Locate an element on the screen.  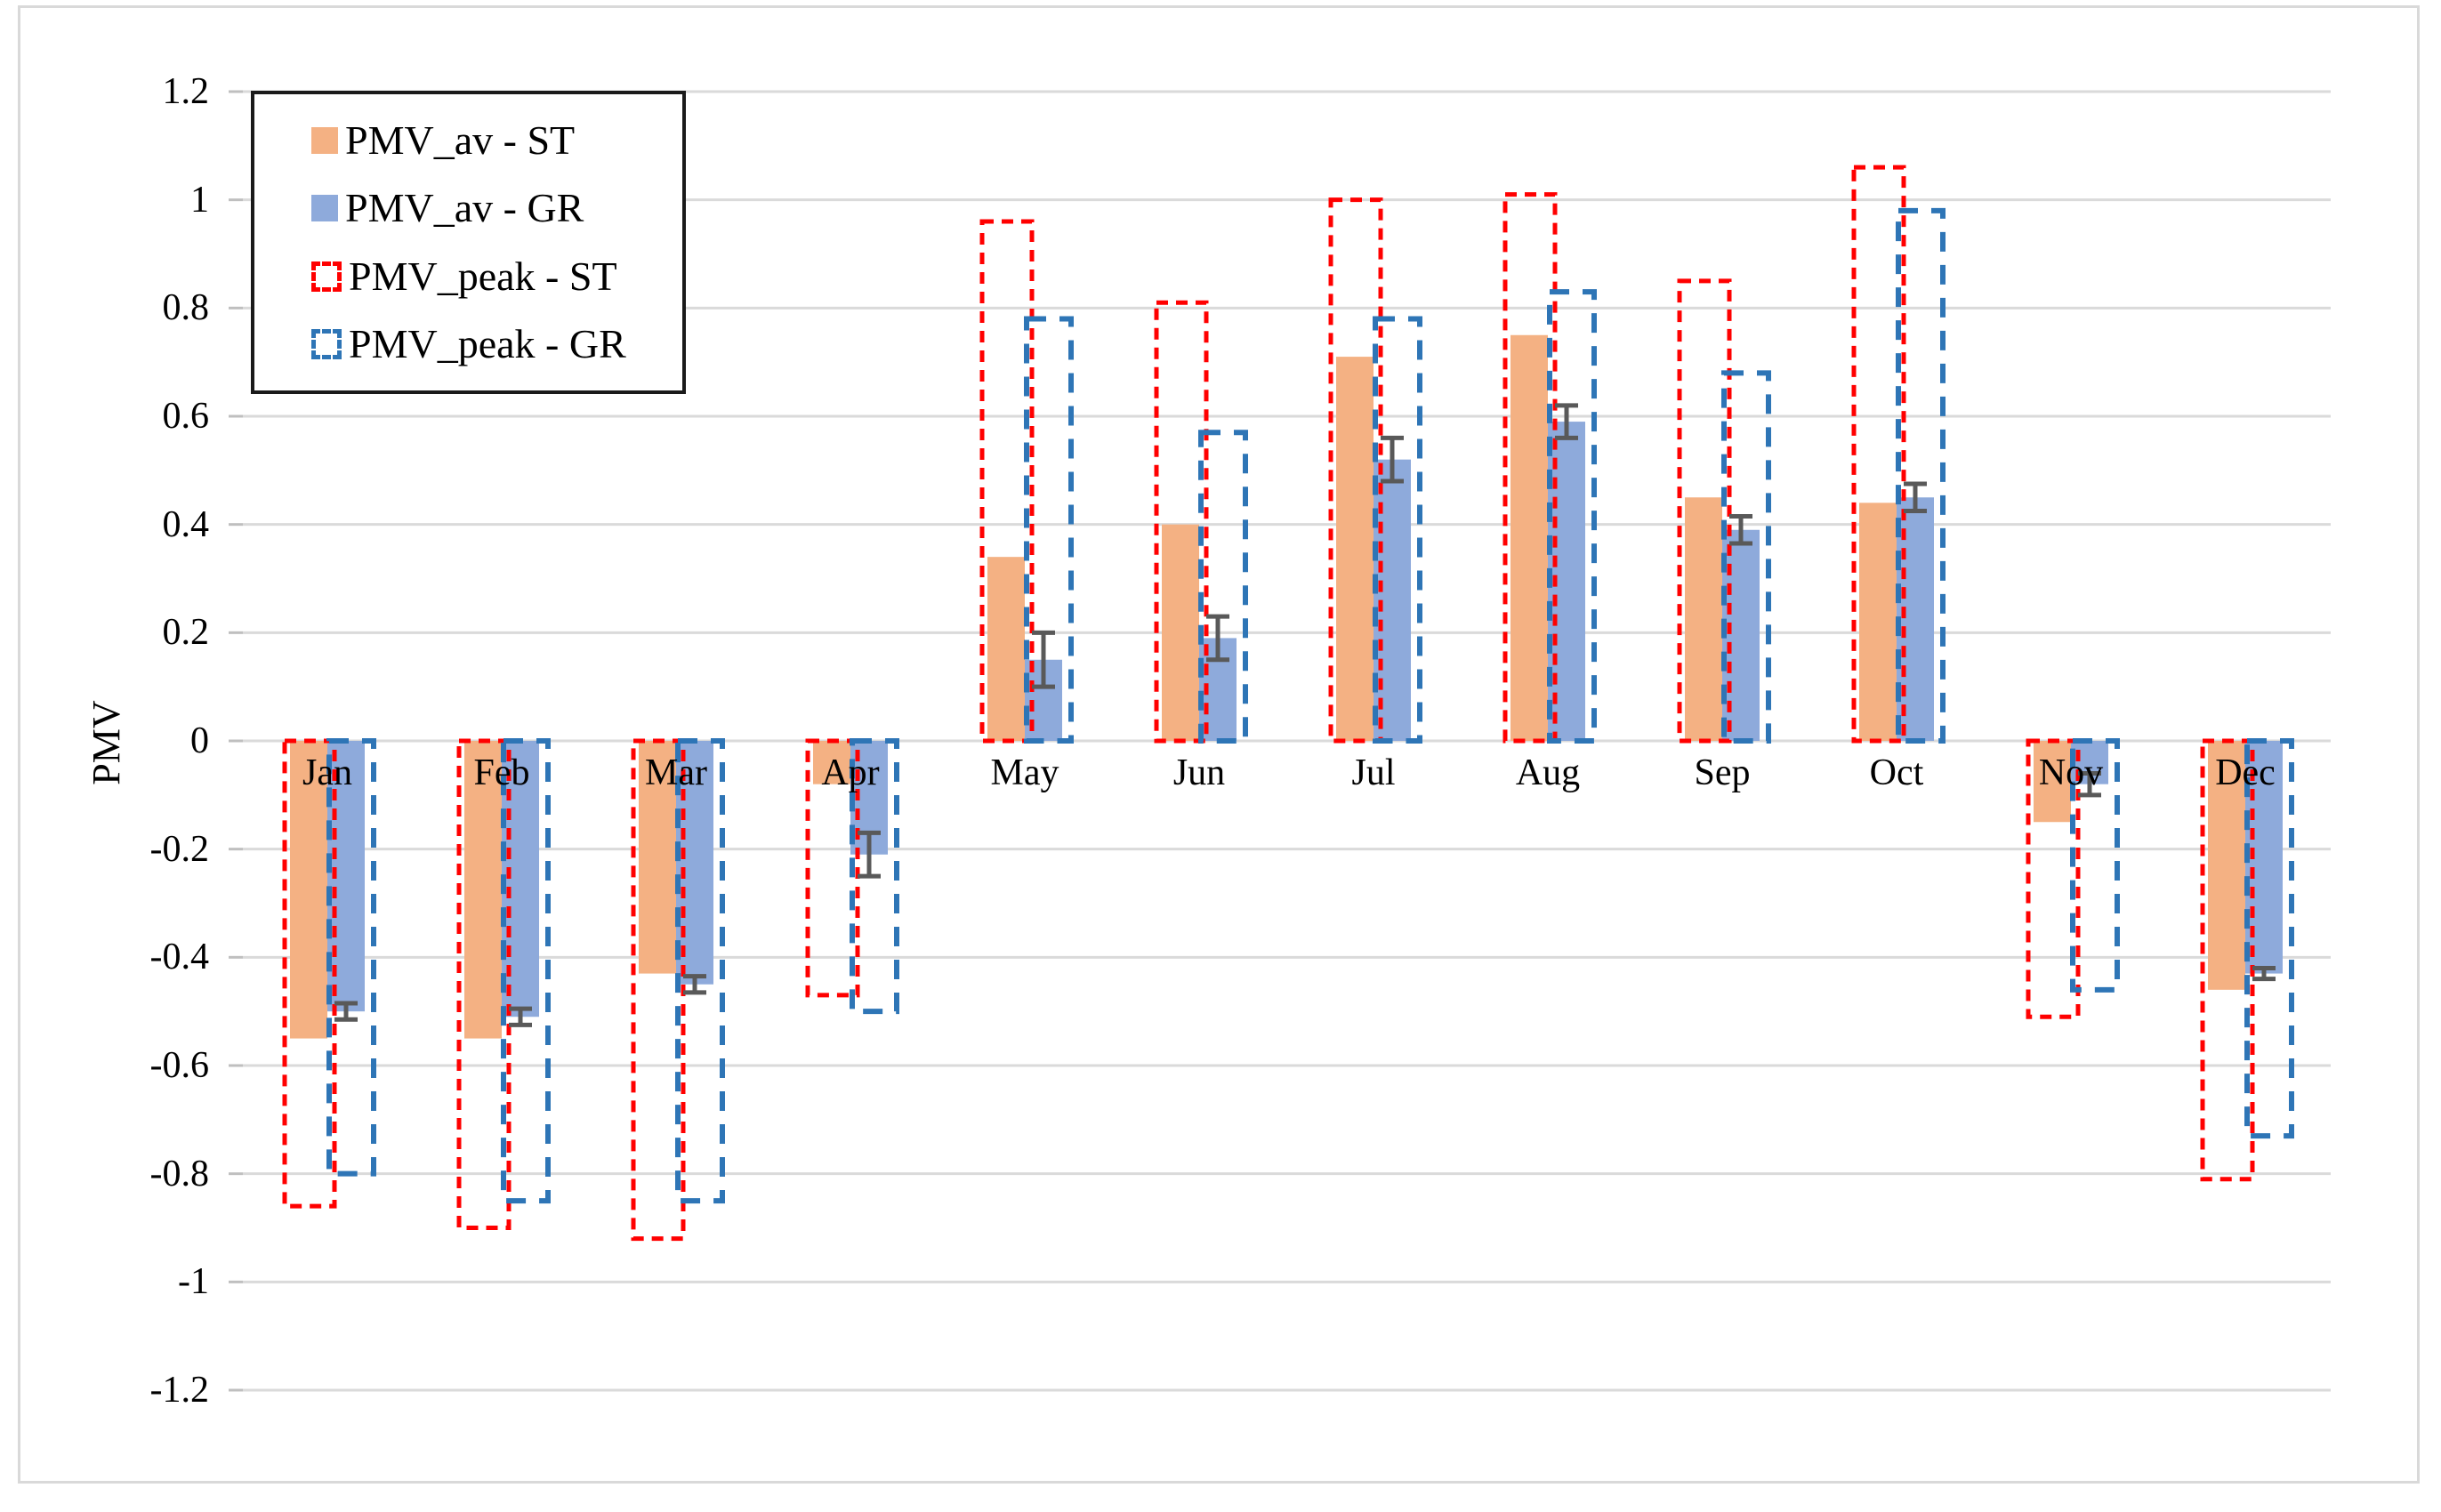
bar-peak-gr-apr is located at coordinates (874, 876).